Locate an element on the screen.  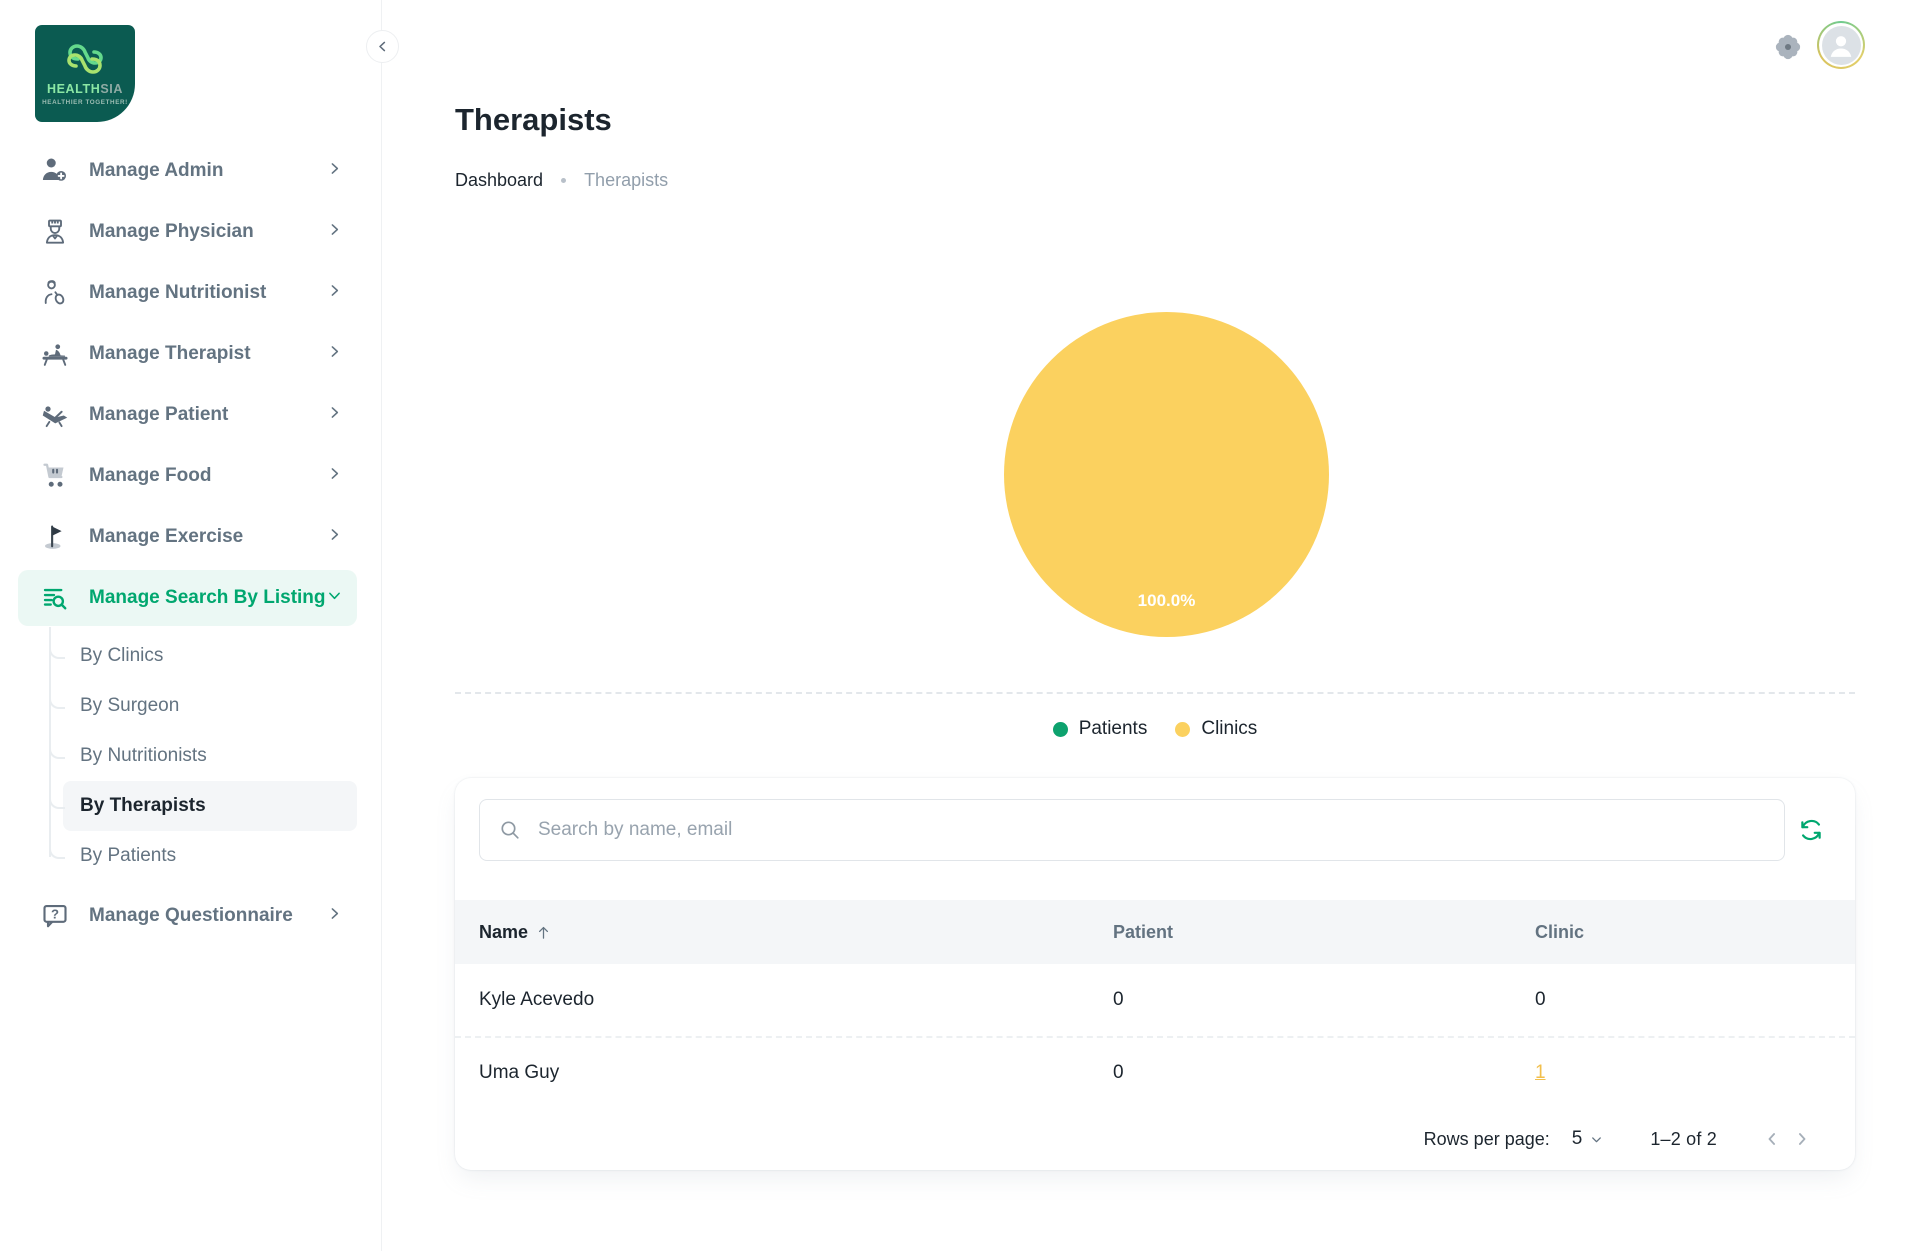
page-title: Therapists is located at coordinates (533, 119).